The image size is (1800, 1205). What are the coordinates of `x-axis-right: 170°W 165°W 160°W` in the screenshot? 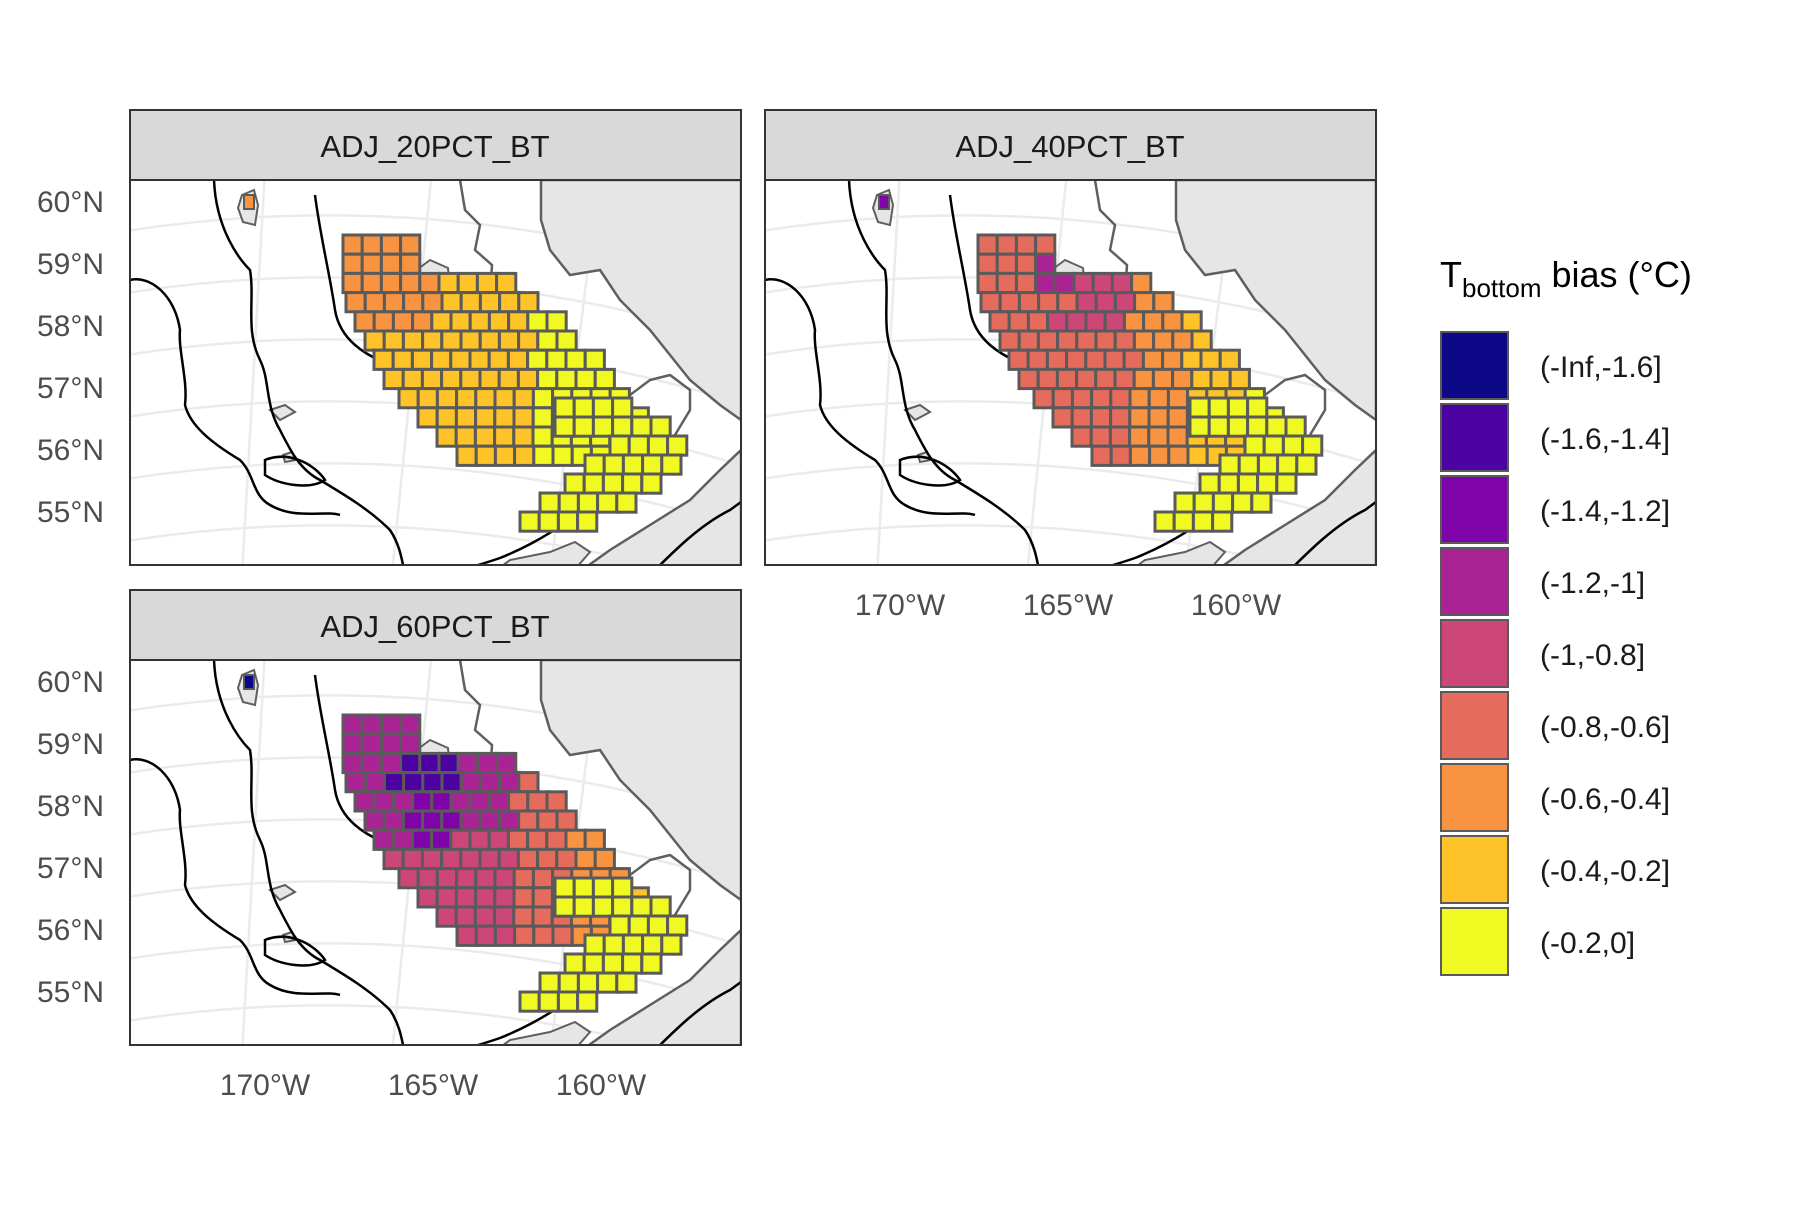 It's located at (1068, 605).